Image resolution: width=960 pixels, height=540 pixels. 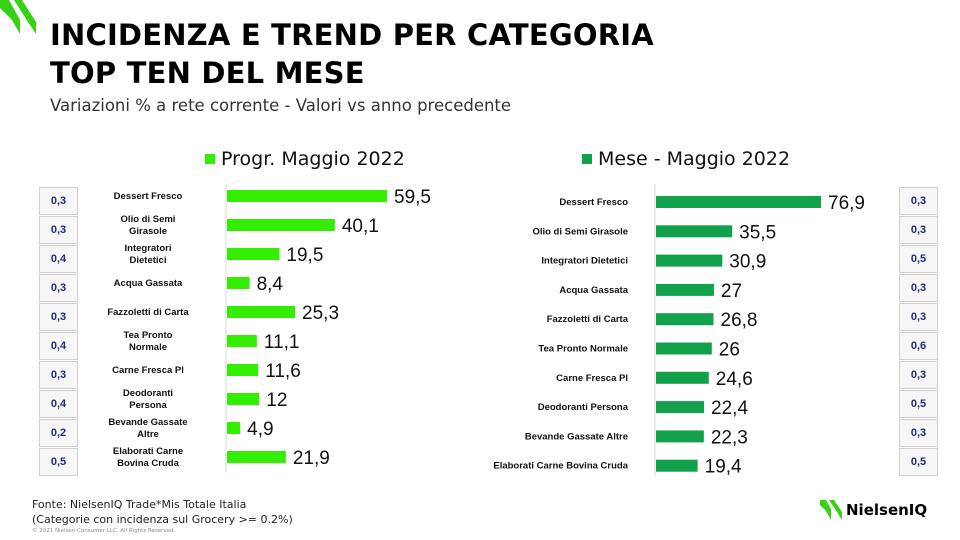 I want to click on value-label-left-2: 19,5, so click(x=304, y=255).